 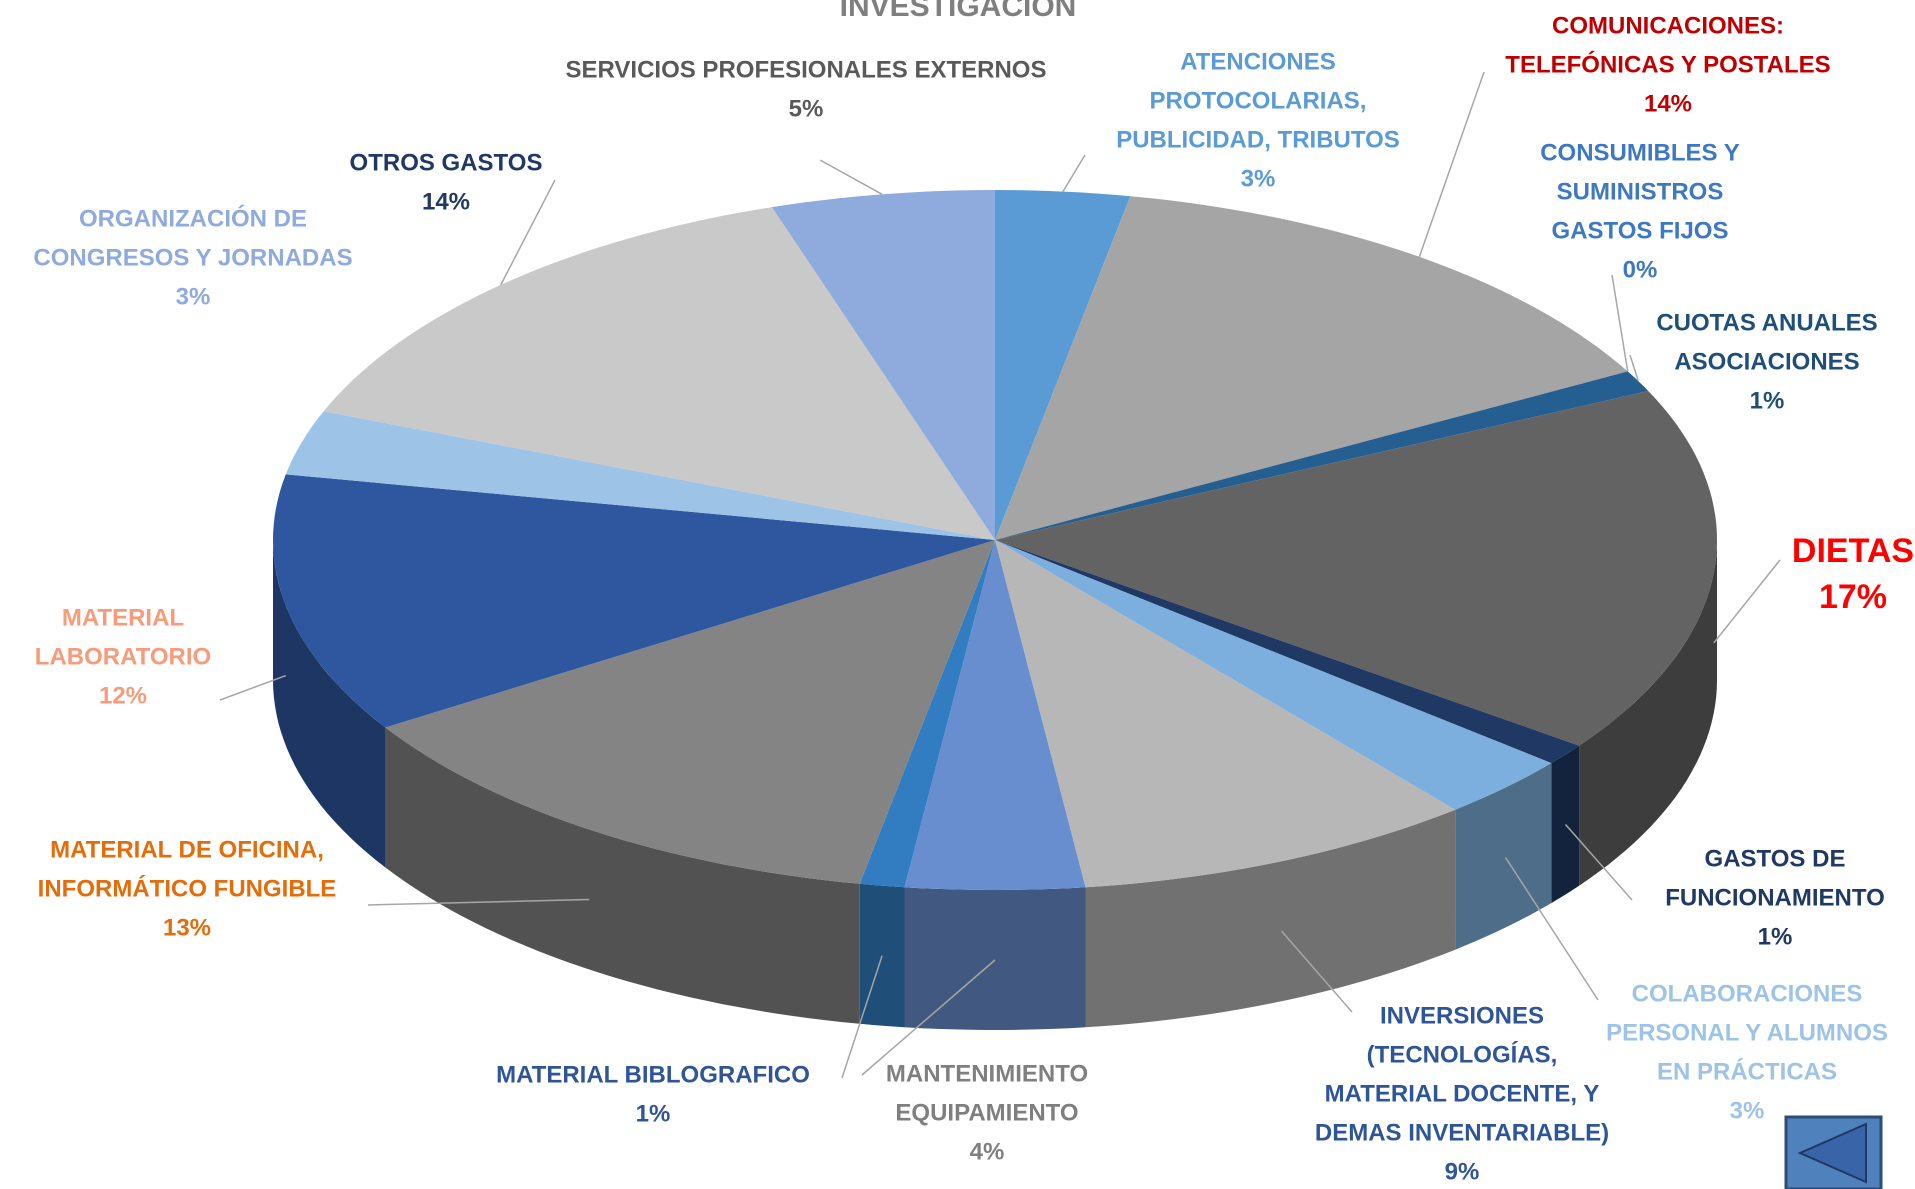 What do you see at coordinates (1462, 1054) in the screenshot?
I see `category-label: (TECNOLOGÍAS,` at bounding box center [1462, 1054].